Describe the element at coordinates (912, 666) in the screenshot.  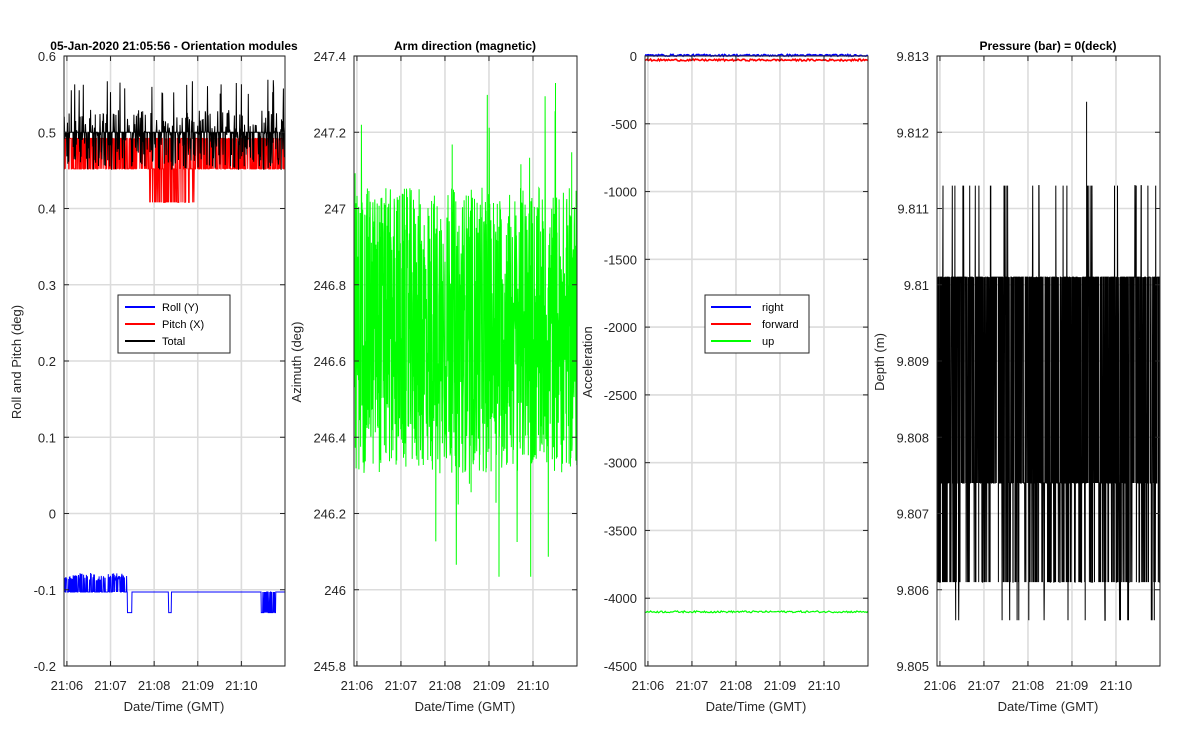
I see `y-tick-label: 9.805` at that location.